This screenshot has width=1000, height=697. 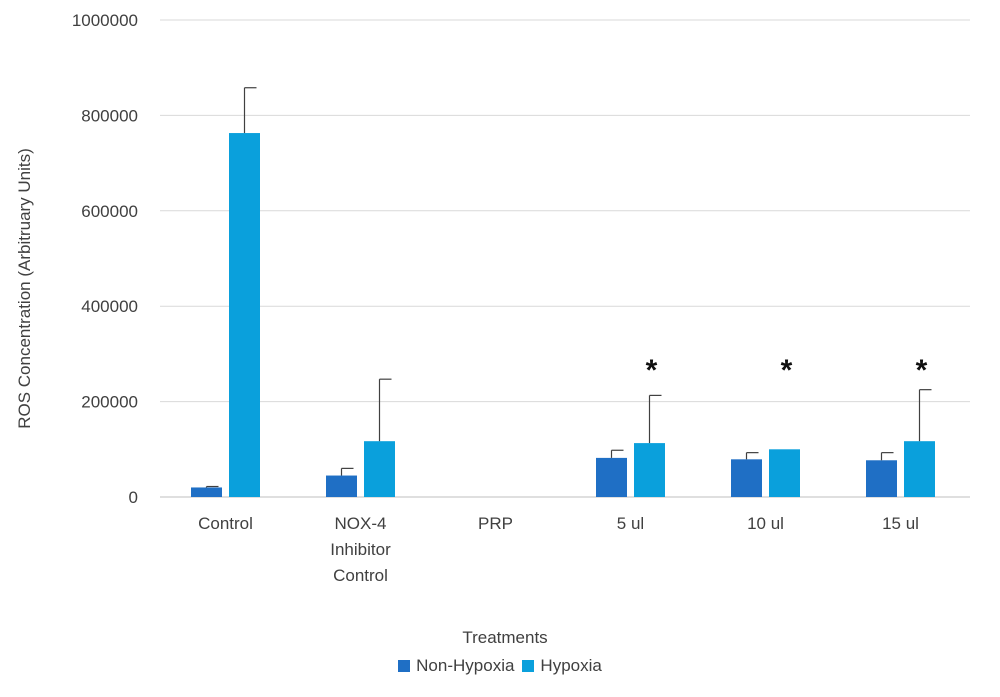 I want to click on legend-item-hypoxia: Hypoxia, so click(x=562, y=666).